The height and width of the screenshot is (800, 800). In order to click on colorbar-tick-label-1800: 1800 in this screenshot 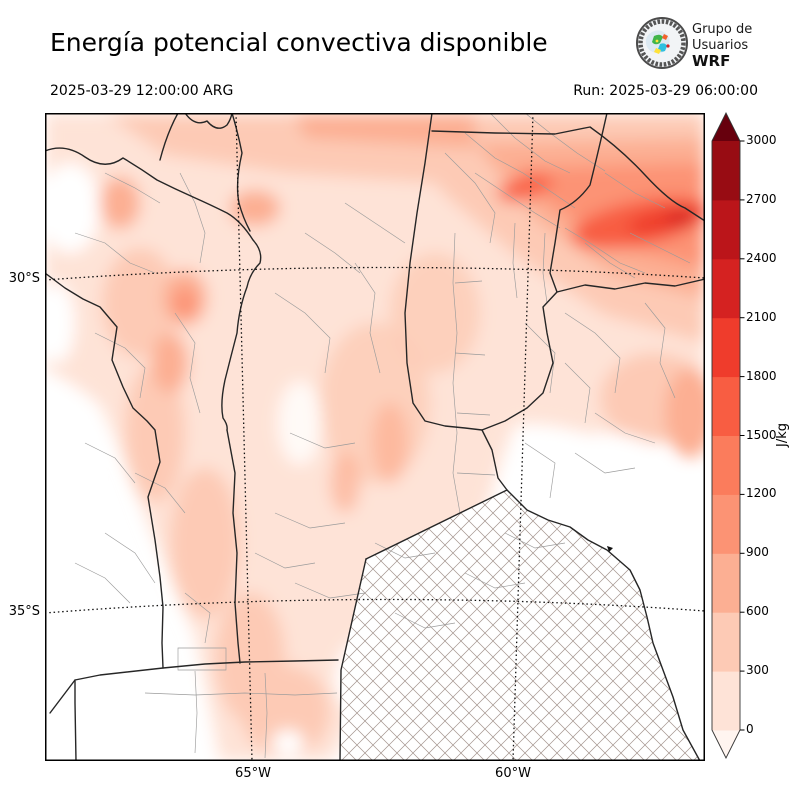, I will do `click(761, 375)`.